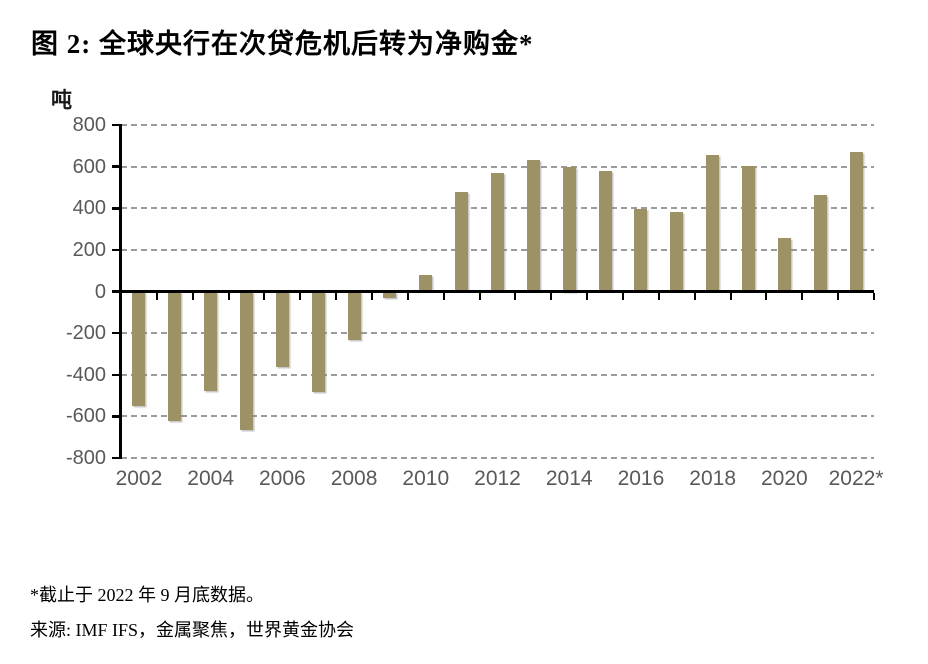 This screenshot has width=928, height=664. What do you see at coordinates (354, 478) in the screenshot?
I see `x-tick-label-2008: 2008` at bounding box center [354, 478].